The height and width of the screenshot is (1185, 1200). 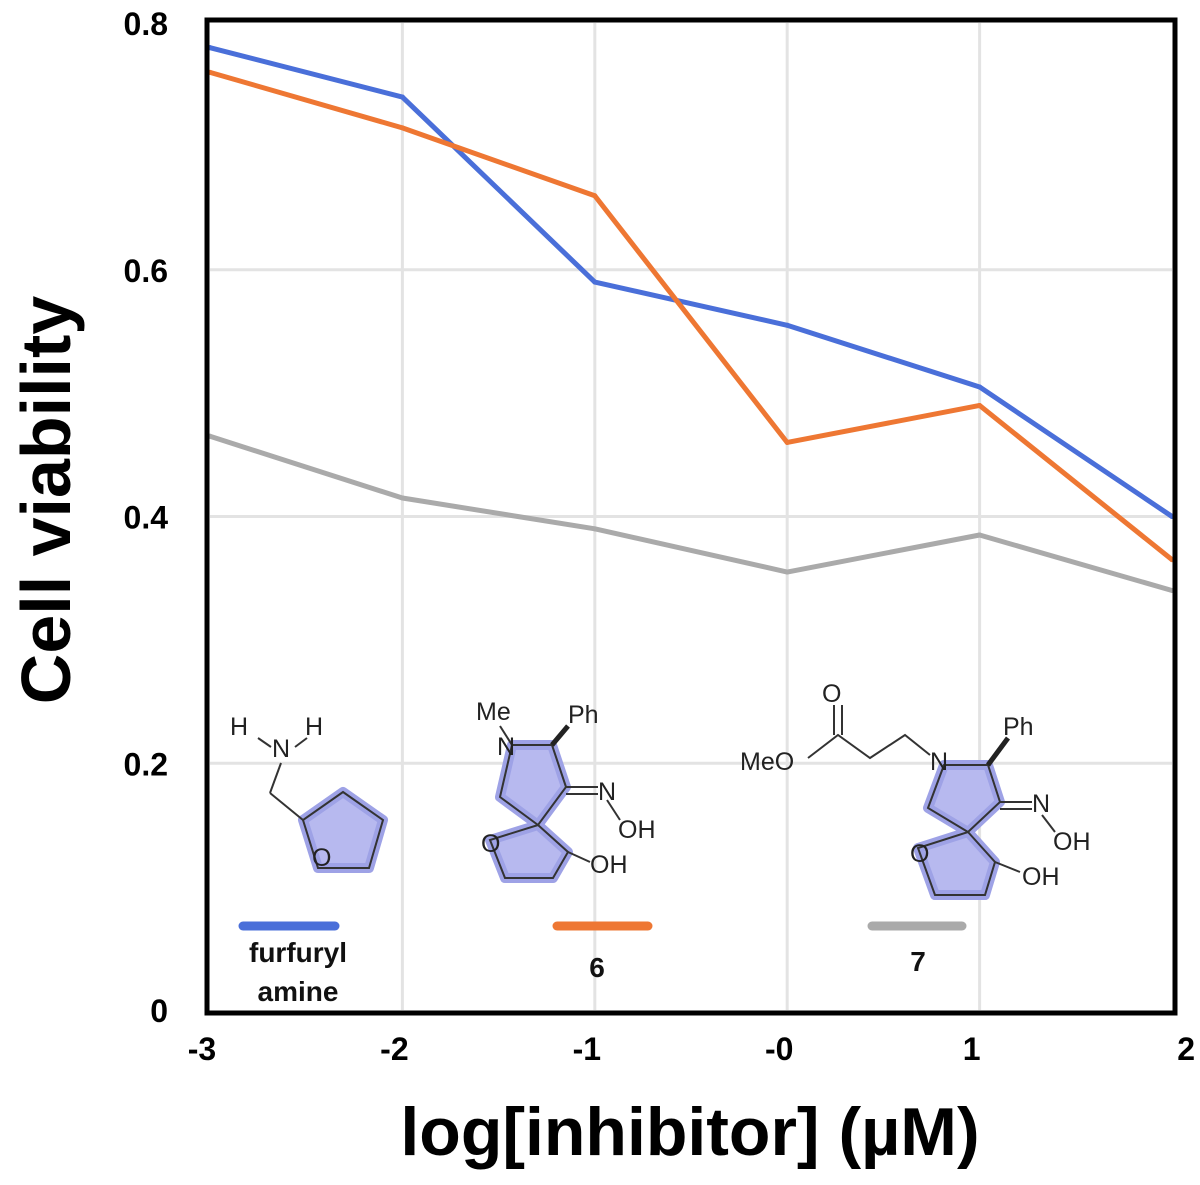 What do you see at coordinates (394, 1049) in the screenshot?
I see `x-tick-label: -2` at bounding box center [394, 1049].